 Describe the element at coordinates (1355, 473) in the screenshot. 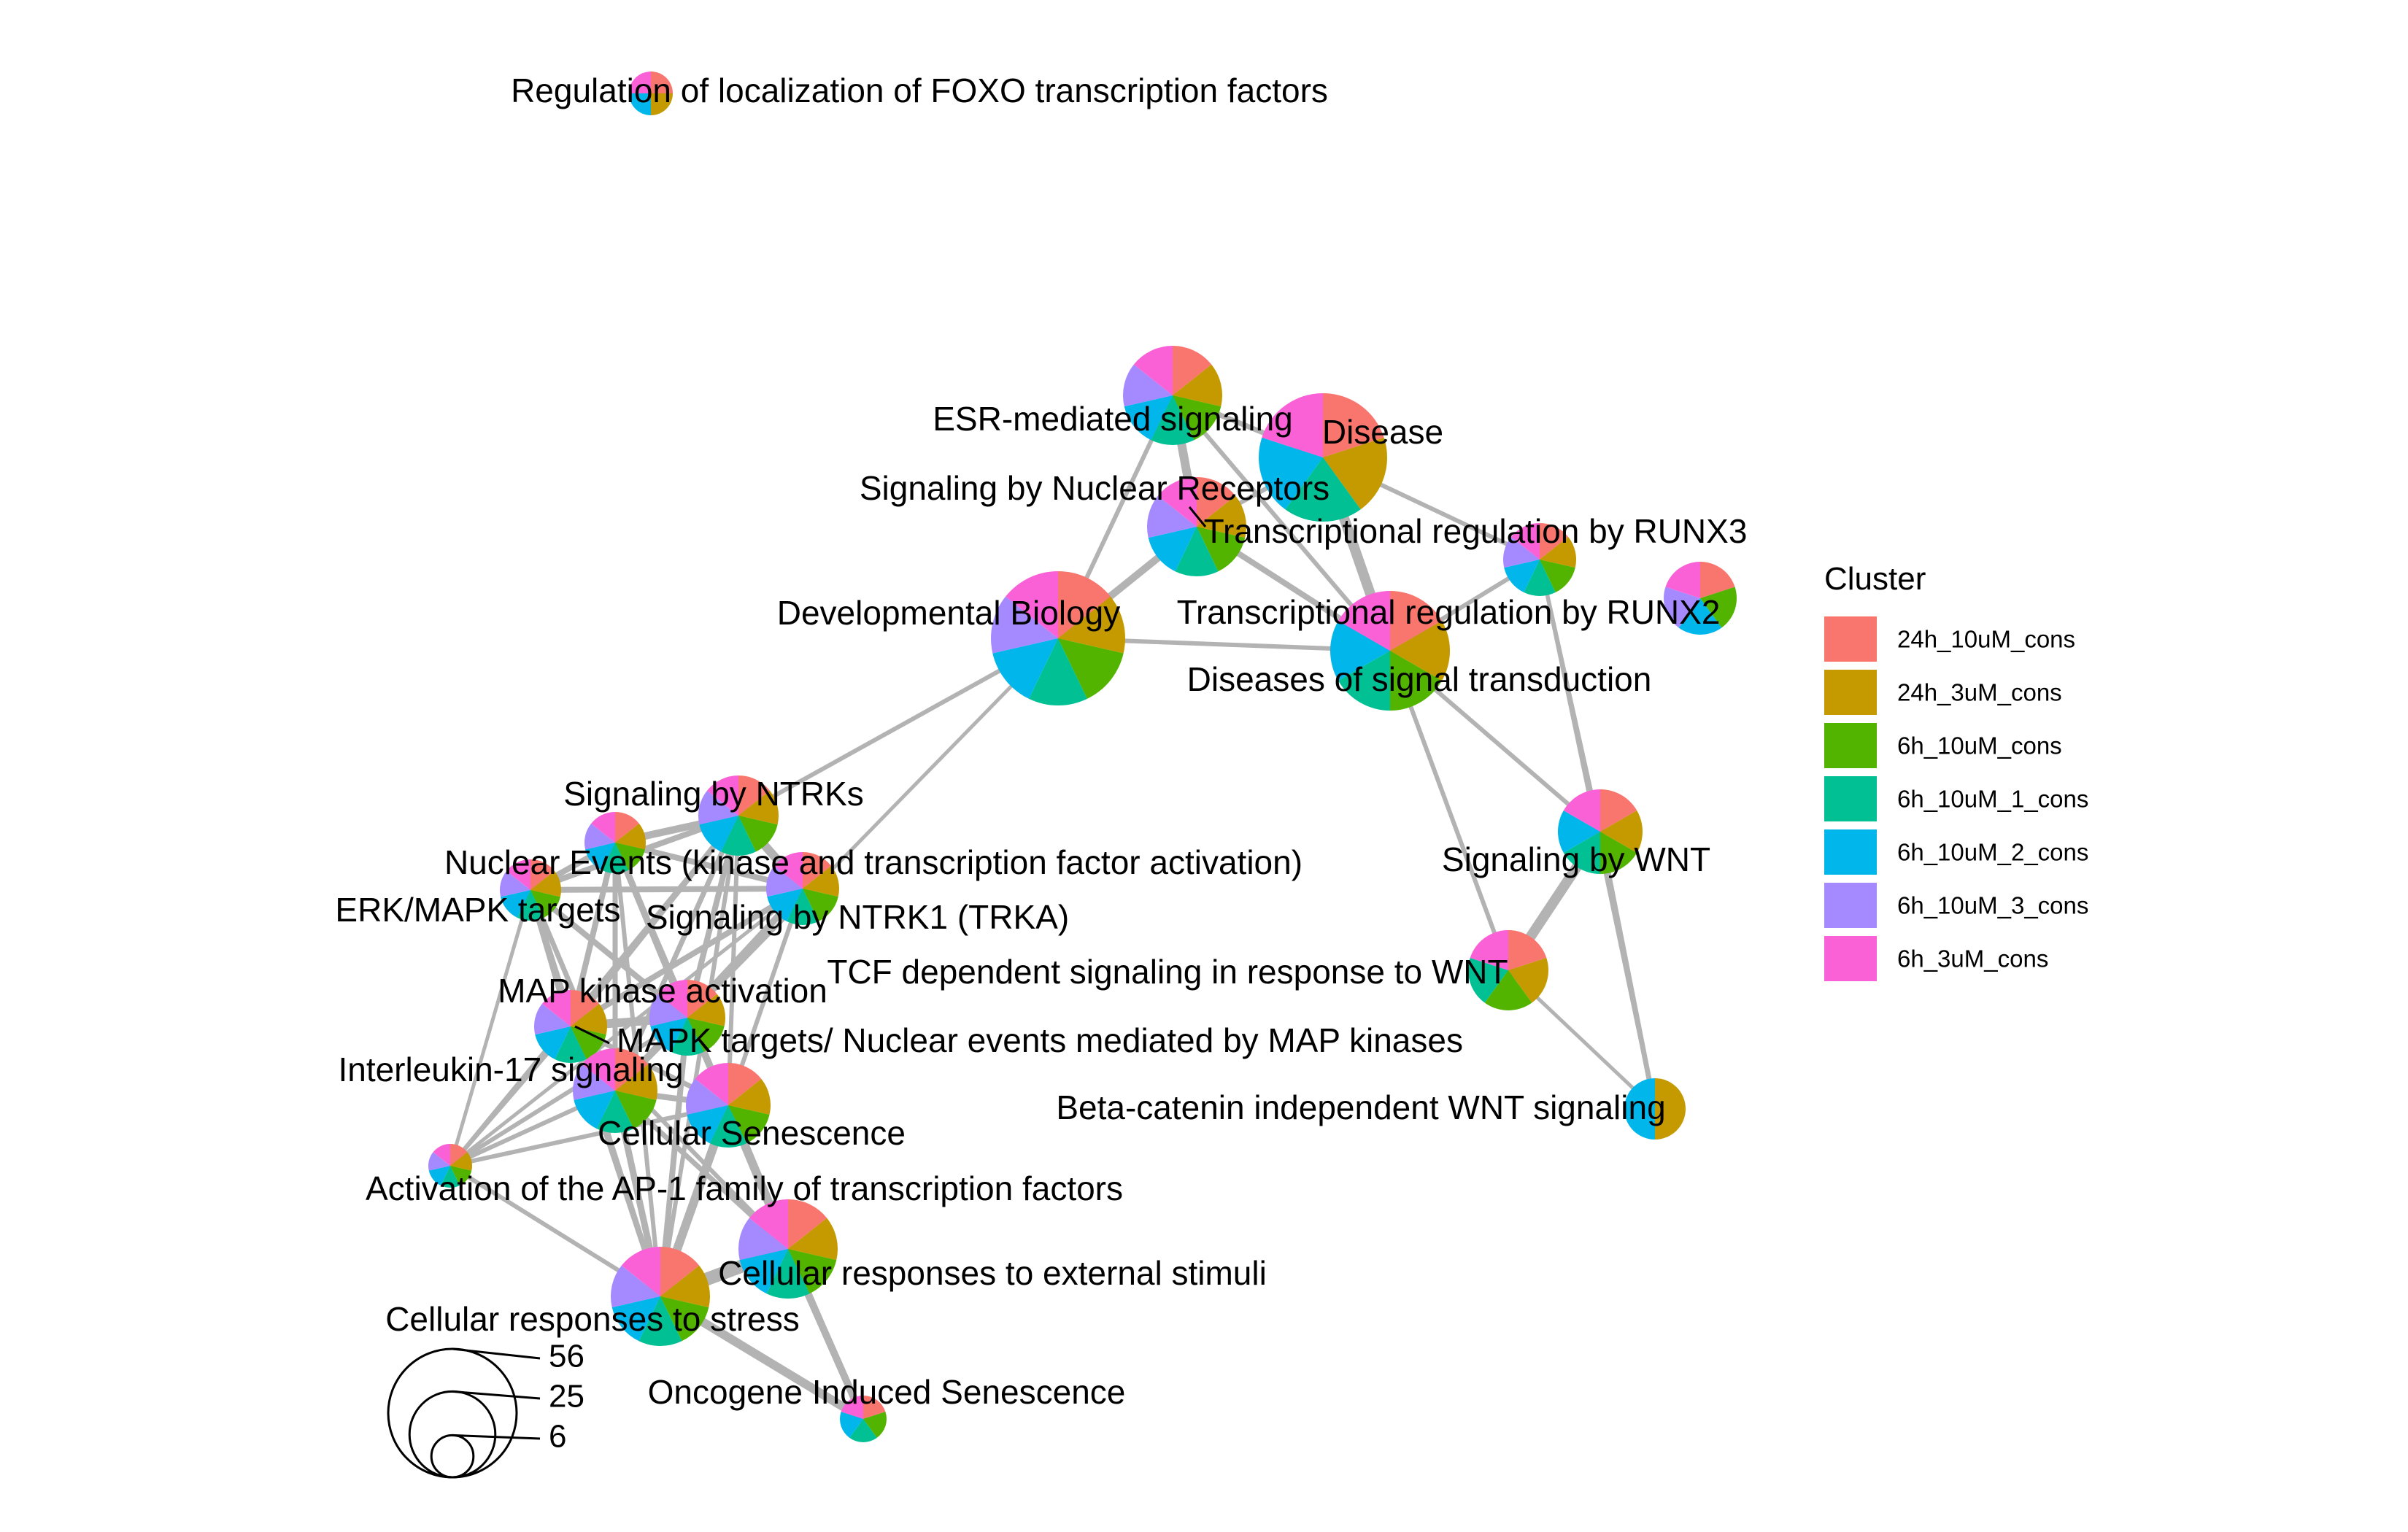

I see `pie-slice-disease-24h_3uM_cons` at that location.